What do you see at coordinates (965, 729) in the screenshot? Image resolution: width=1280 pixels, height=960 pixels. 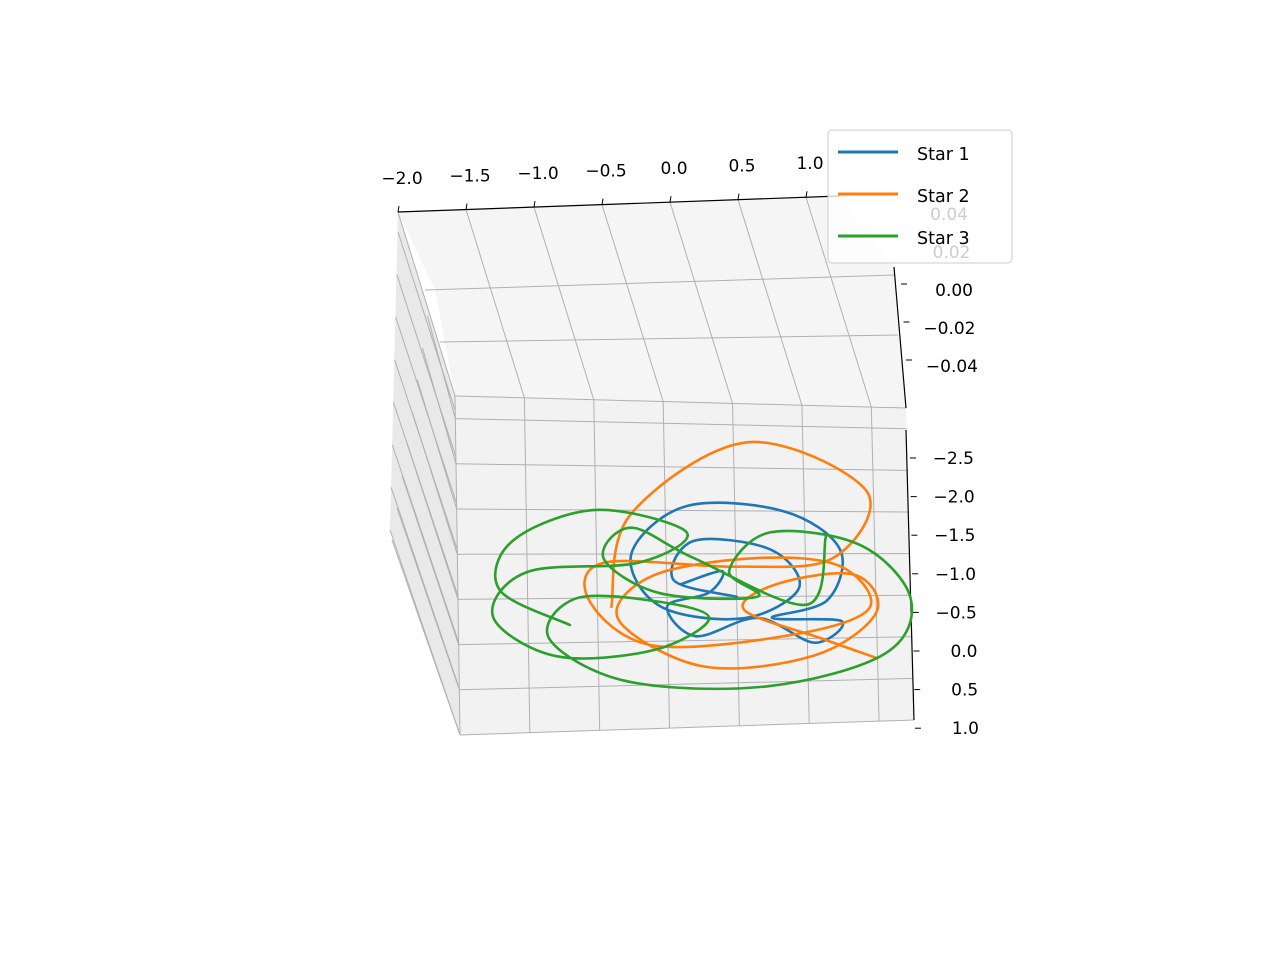 I see `y-tick-label: 1.0` at bounding box center [965, 729].